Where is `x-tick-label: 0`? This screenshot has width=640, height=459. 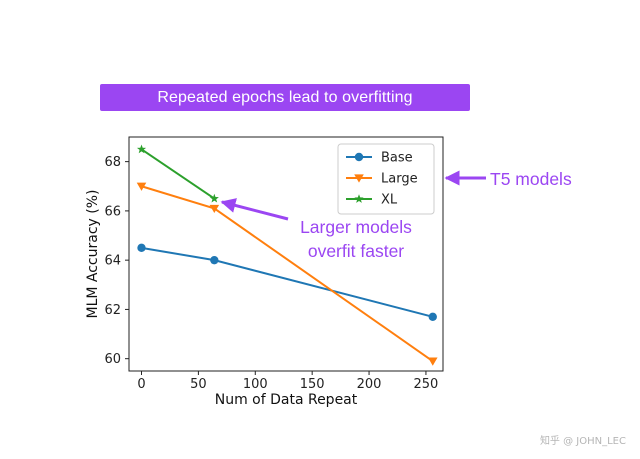 x-tick-label: 0 is located at coordinates (141, 384).